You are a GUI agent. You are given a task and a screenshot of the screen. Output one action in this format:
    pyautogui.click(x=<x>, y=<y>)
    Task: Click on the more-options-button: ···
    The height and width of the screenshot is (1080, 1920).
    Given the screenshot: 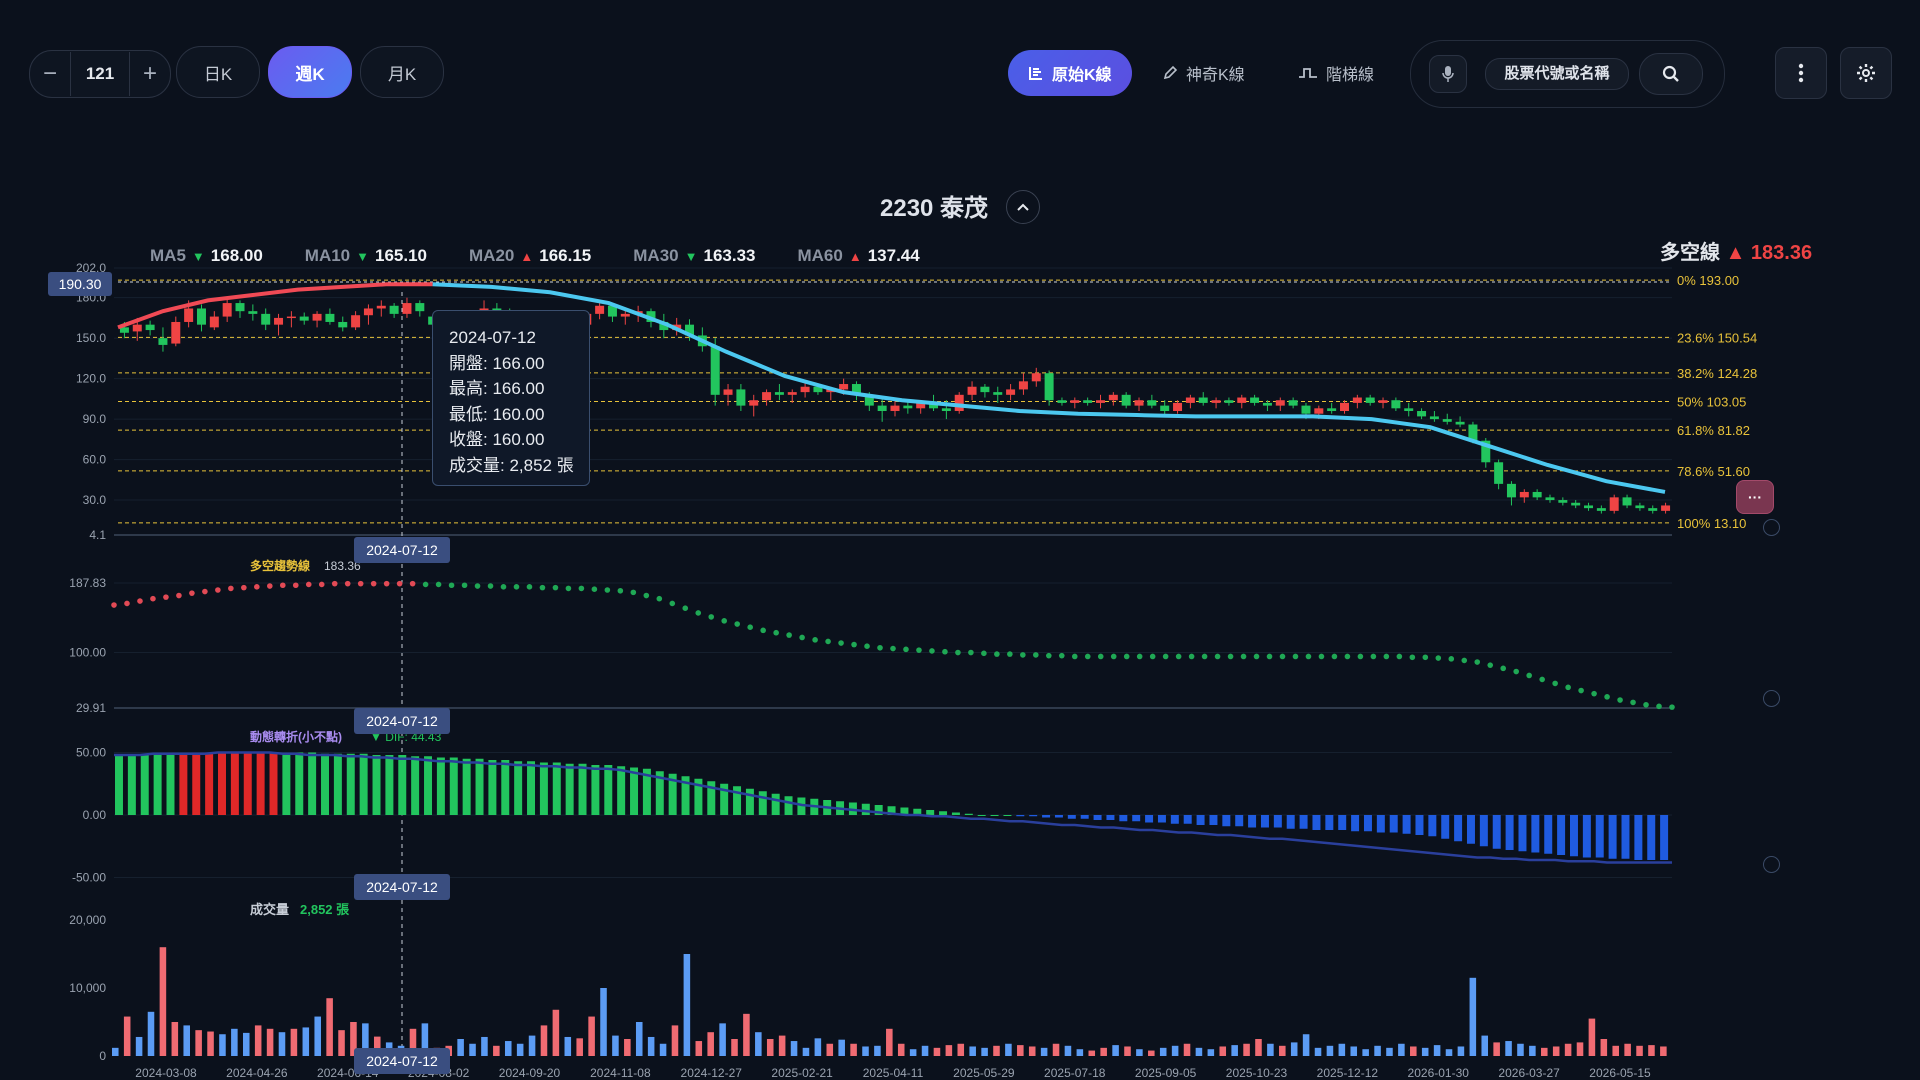 What is the action you would take?
    pyautogui.click(x=1755, y=497)
    